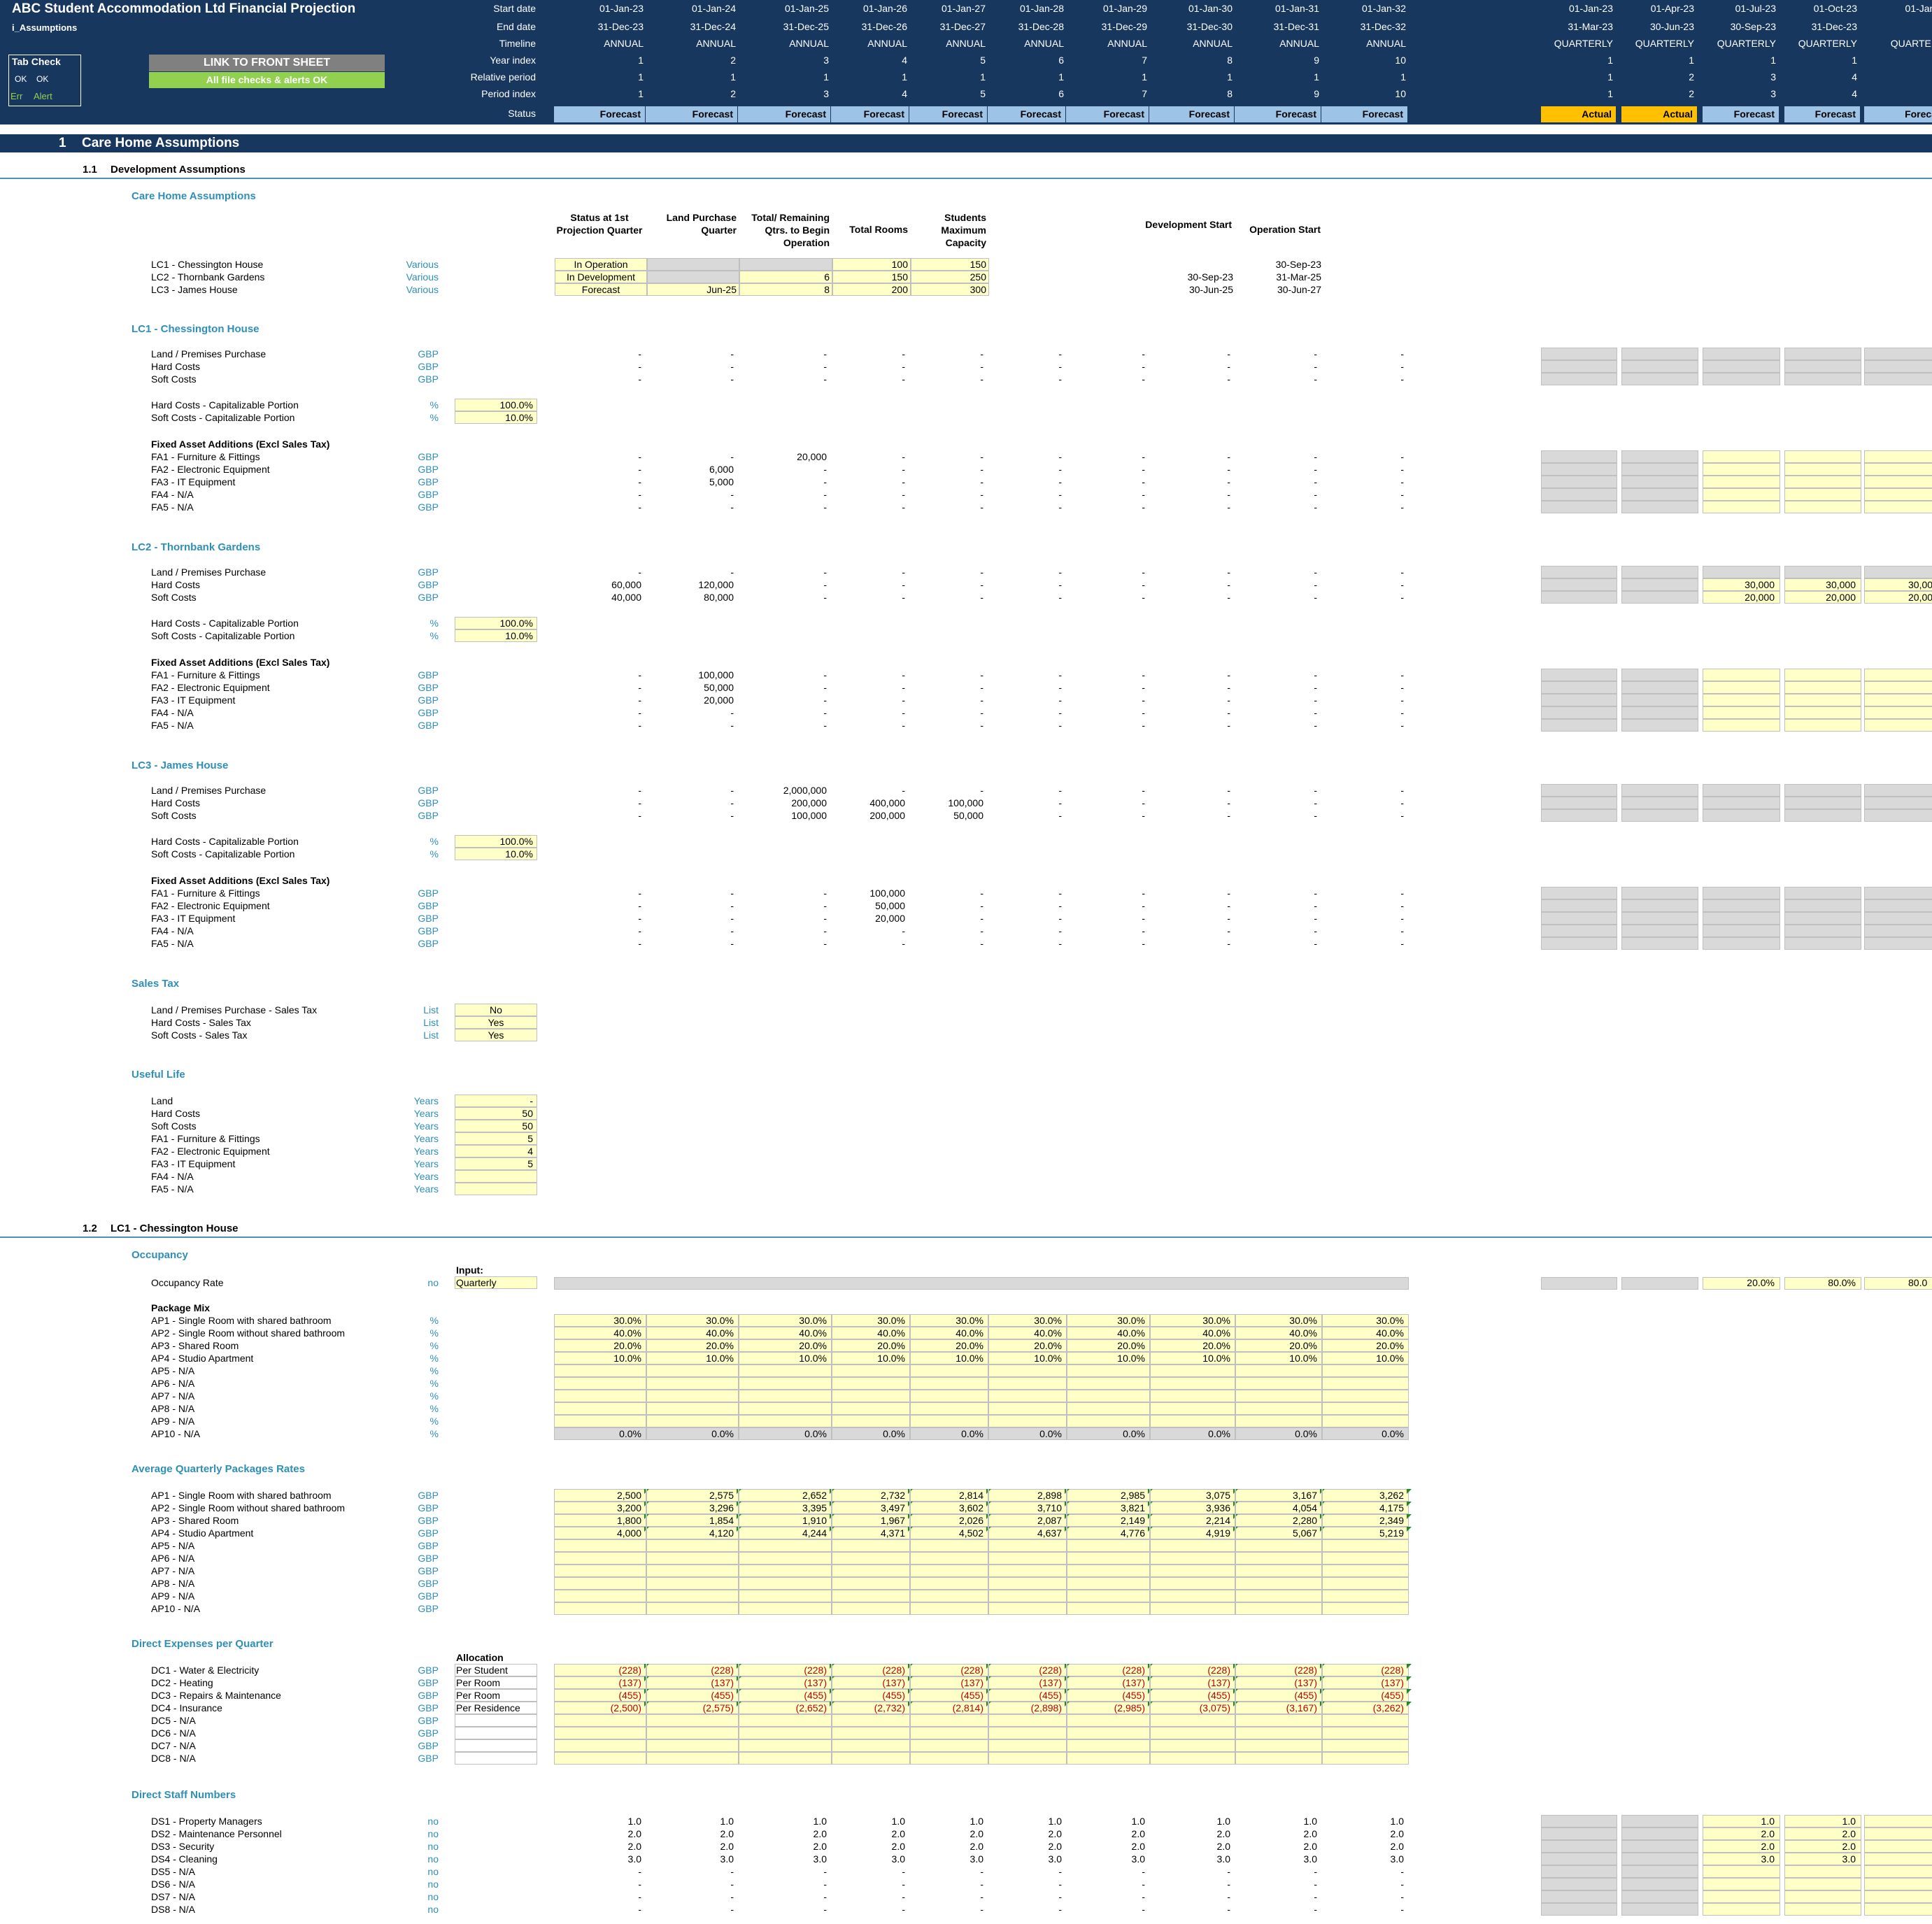 The height and width of the screenshot is (1924, 1932). I want to click on occupancy-input-type, so click(496, 1282).